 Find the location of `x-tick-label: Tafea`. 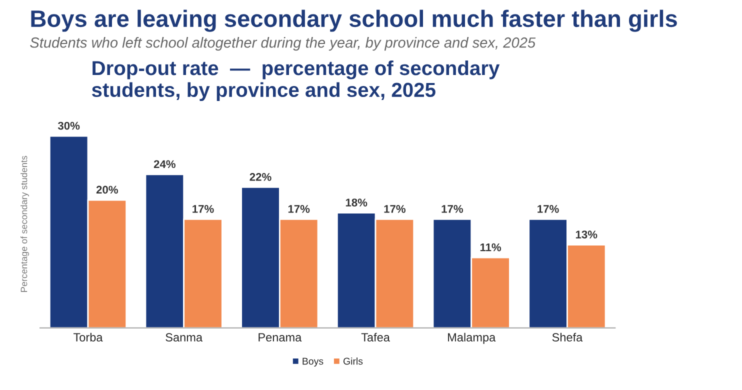

x-tick-label: Tafea is located at coordinates (375, 337).